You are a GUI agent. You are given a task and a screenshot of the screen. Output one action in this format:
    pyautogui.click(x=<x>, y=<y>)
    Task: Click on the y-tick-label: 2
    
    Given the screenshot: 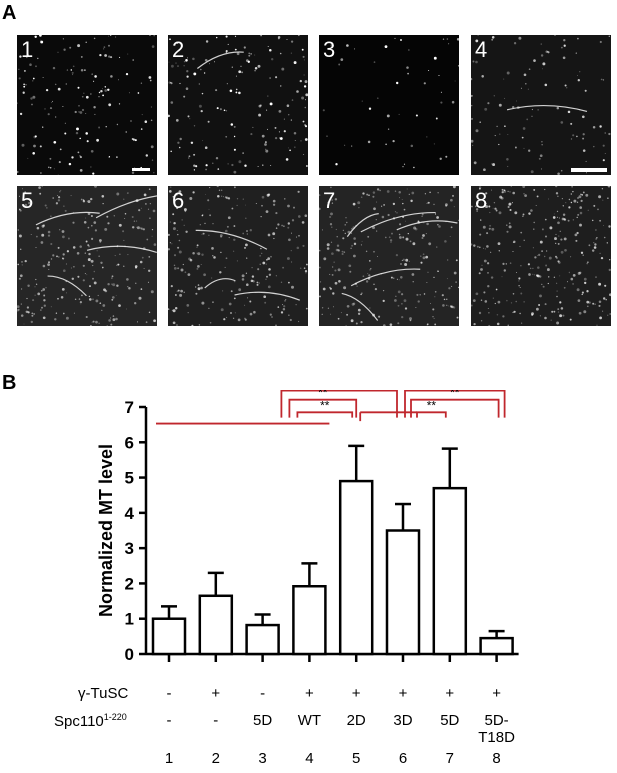 What is the action you would take?
    pyautogui.click(x=129, y=583)
    